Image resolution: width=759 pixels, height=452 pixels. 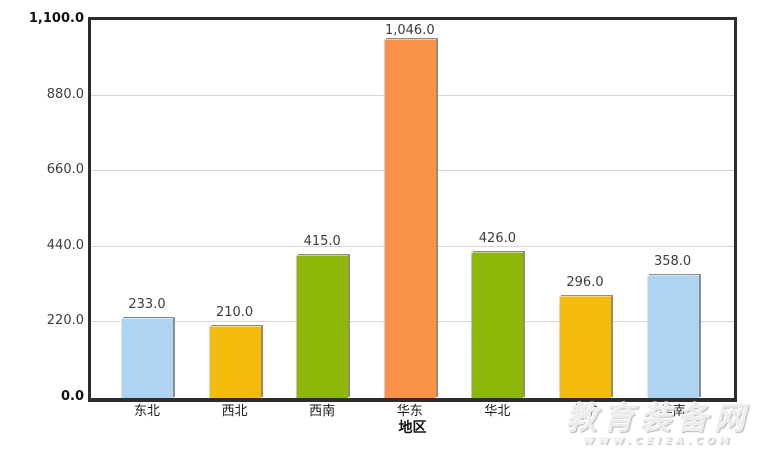 I want to click on bar-西北, so click(x=234, y=361).